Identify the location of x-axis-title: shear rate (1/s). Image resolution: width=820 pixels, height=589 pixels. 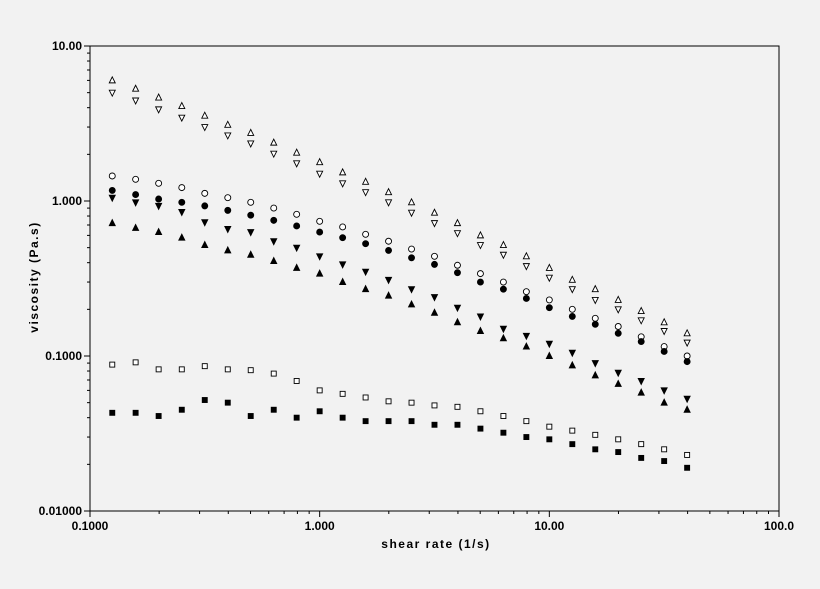
(435, 544).